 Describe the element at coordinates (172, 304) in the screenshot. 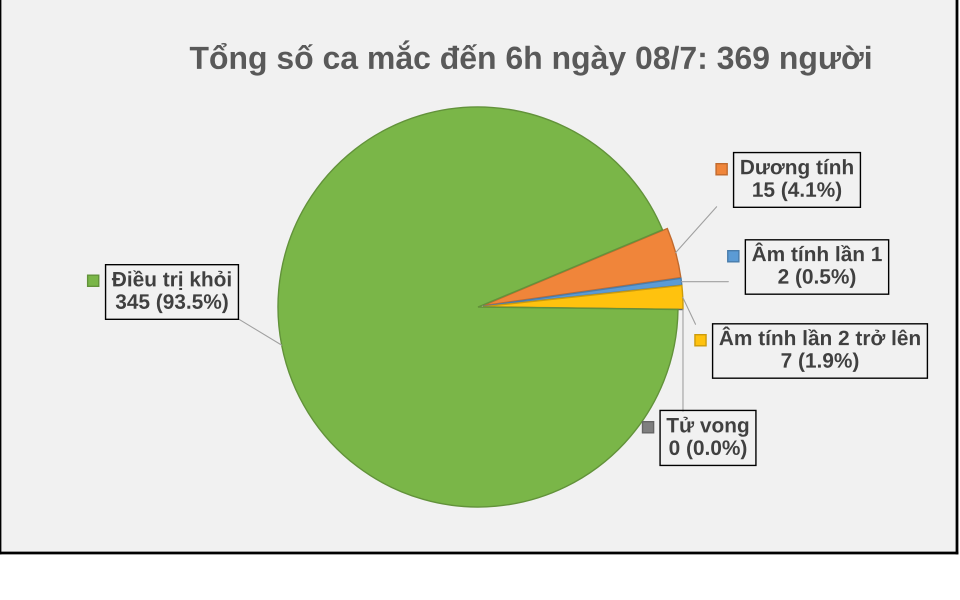

I see `data-label: 345 (93.5%)` at that location.